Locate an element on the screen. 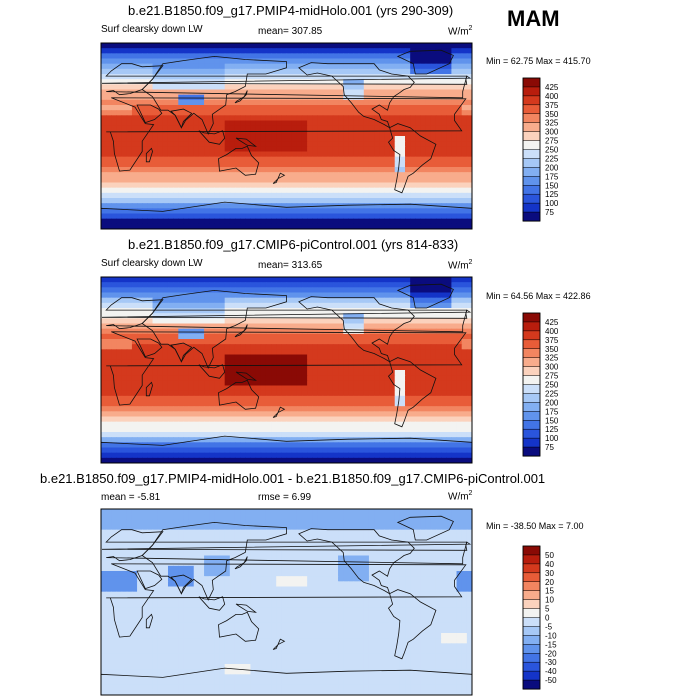 The width and height of the screenshot is (700, 700). coastline-greenland is located at coordinates (425, 62).